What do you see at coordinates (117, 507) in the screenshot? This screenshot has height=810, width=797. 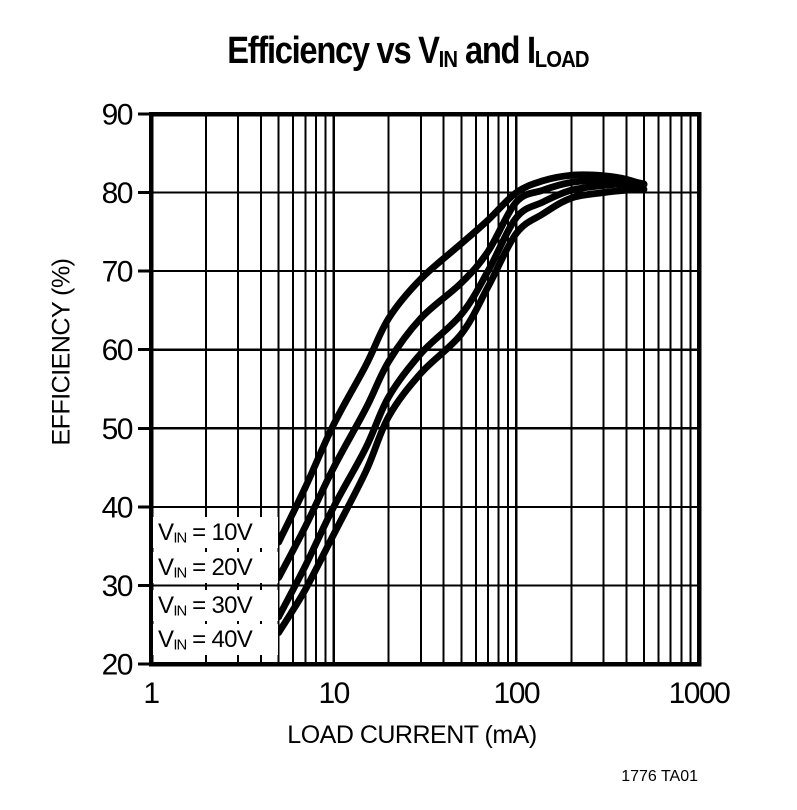 I see `y-tick-label: 40` at bounding box center [117, 507].